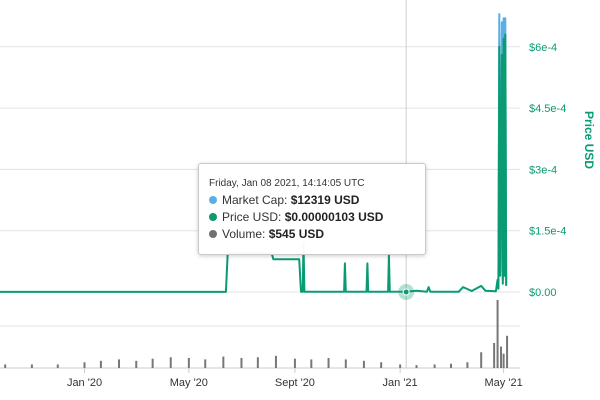 The height and width of the screenshot is (400, 600). I want to click on tooltip-value: $545 USD, so click(296, 234).